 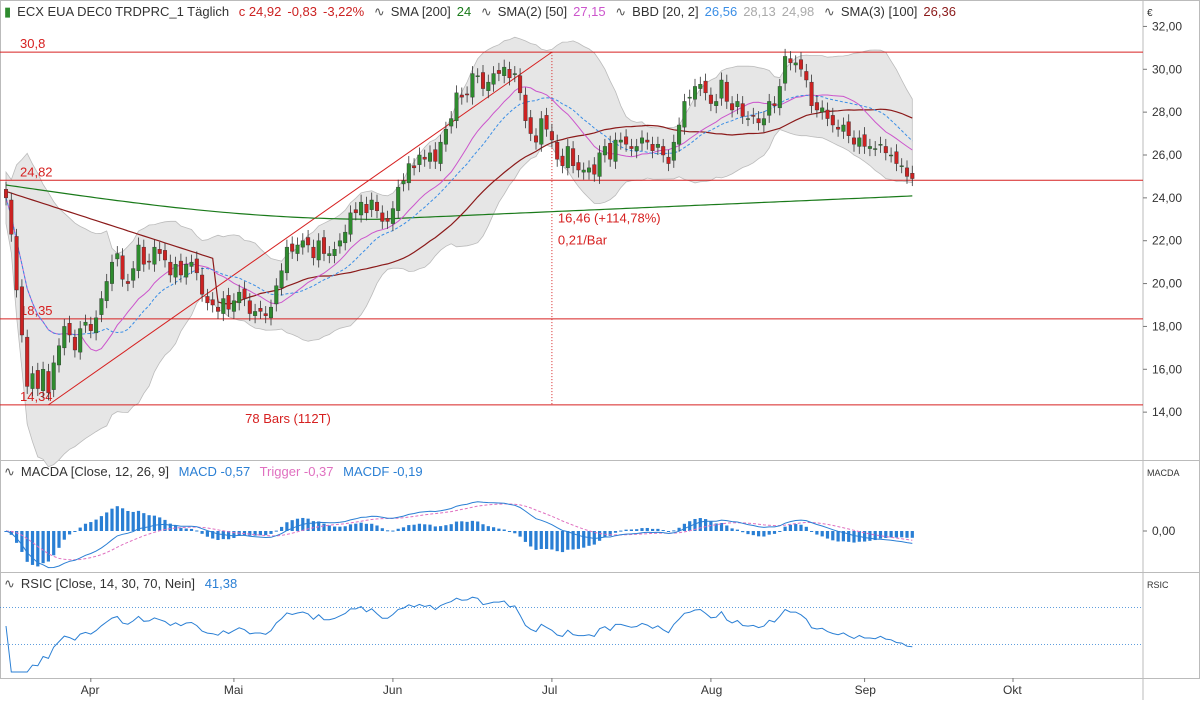 What do you see at coordinates (1163, 473) in the screenshot?
I see `macd-axis-label: MACDA` at bounding box center [1163, 473].